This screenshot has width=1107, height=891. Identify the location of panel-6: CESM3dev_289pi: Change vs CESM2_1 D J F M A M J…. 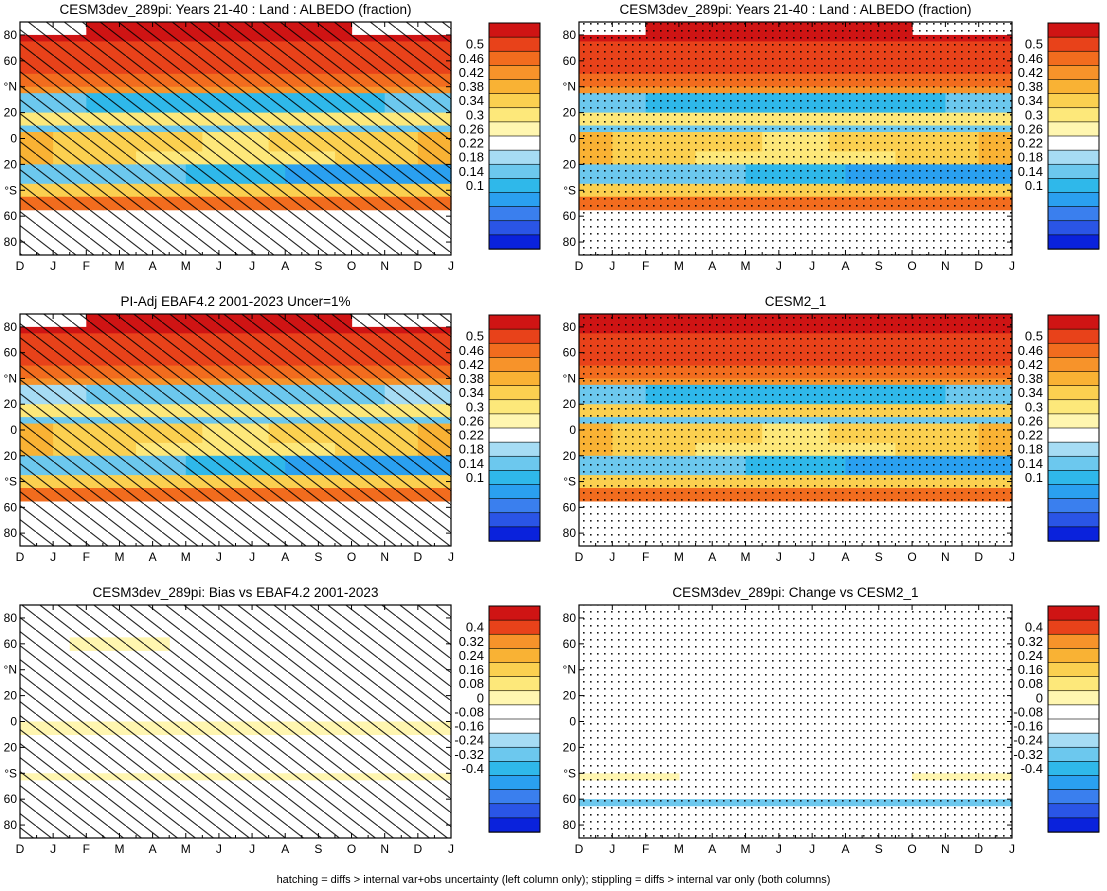
(831, 720).